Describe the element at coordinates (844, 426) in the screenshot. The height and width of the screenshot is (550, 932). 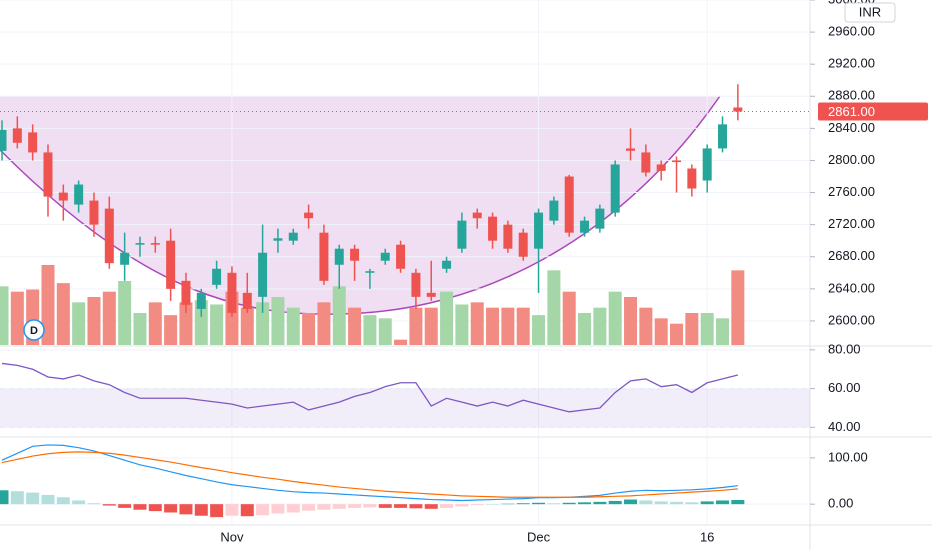
I see `y-tick-label: 40.00` at that location.